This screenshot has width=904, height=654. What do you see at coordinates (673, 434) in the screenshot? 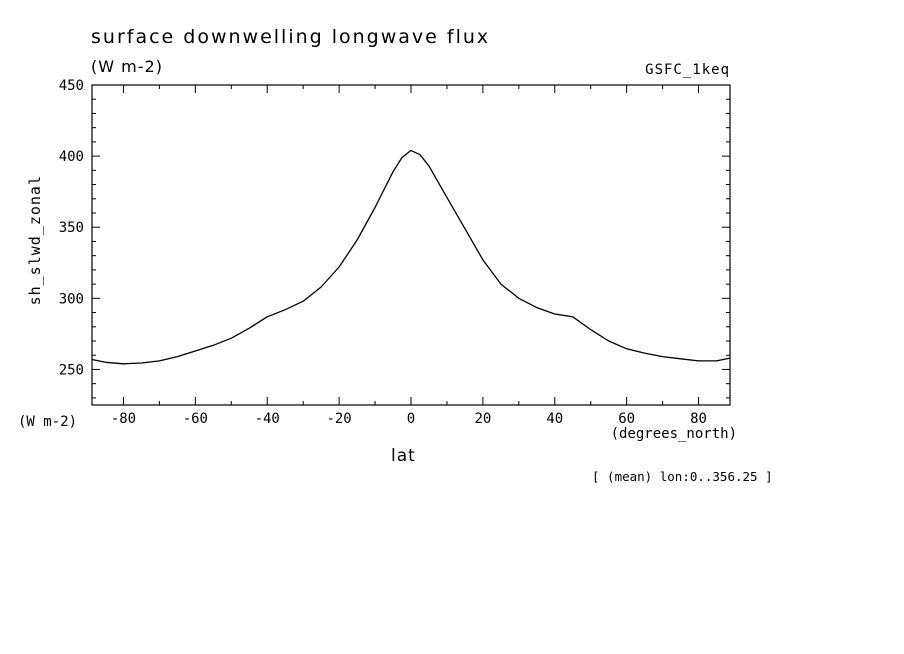
I see `x-axis-units: (degrees_north)` at bounding box center [673, 434].